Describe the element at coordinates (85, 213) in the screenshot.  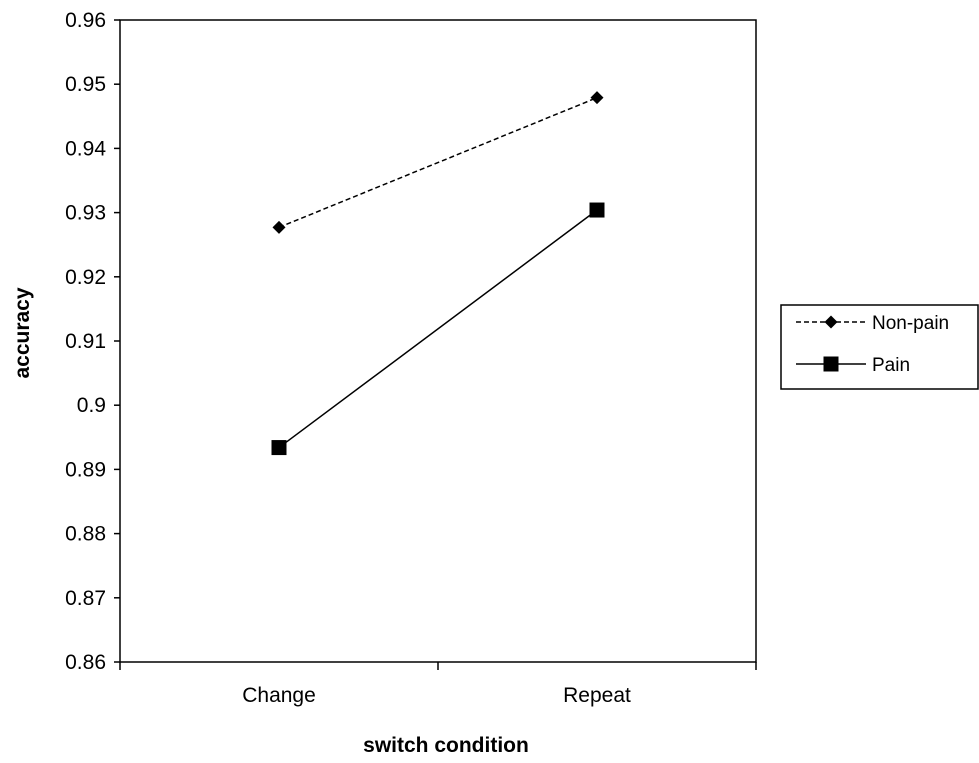
I see `y-tick-label: 0.93` at that location.